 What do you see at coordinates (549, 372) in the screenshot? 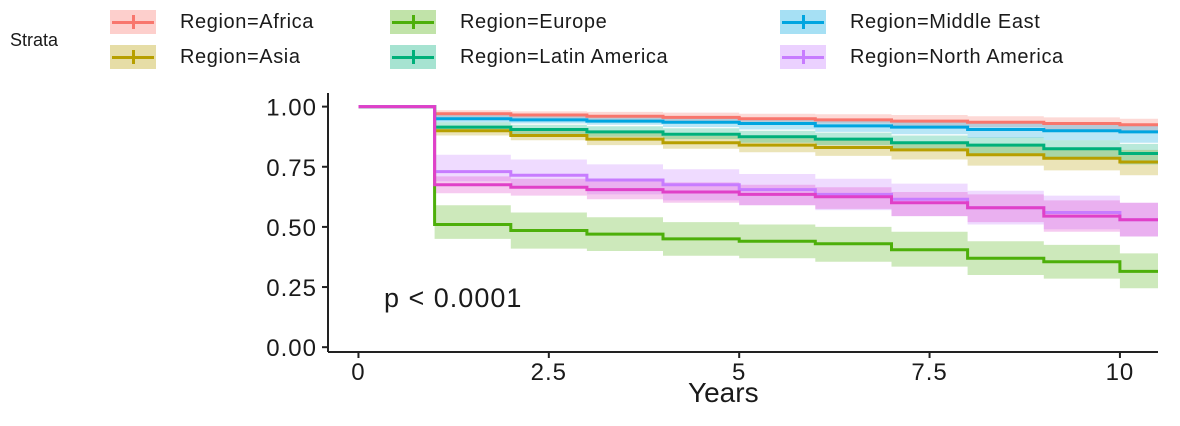
I see `x-tick-label: 2.5` at bounding box center [549, 372].